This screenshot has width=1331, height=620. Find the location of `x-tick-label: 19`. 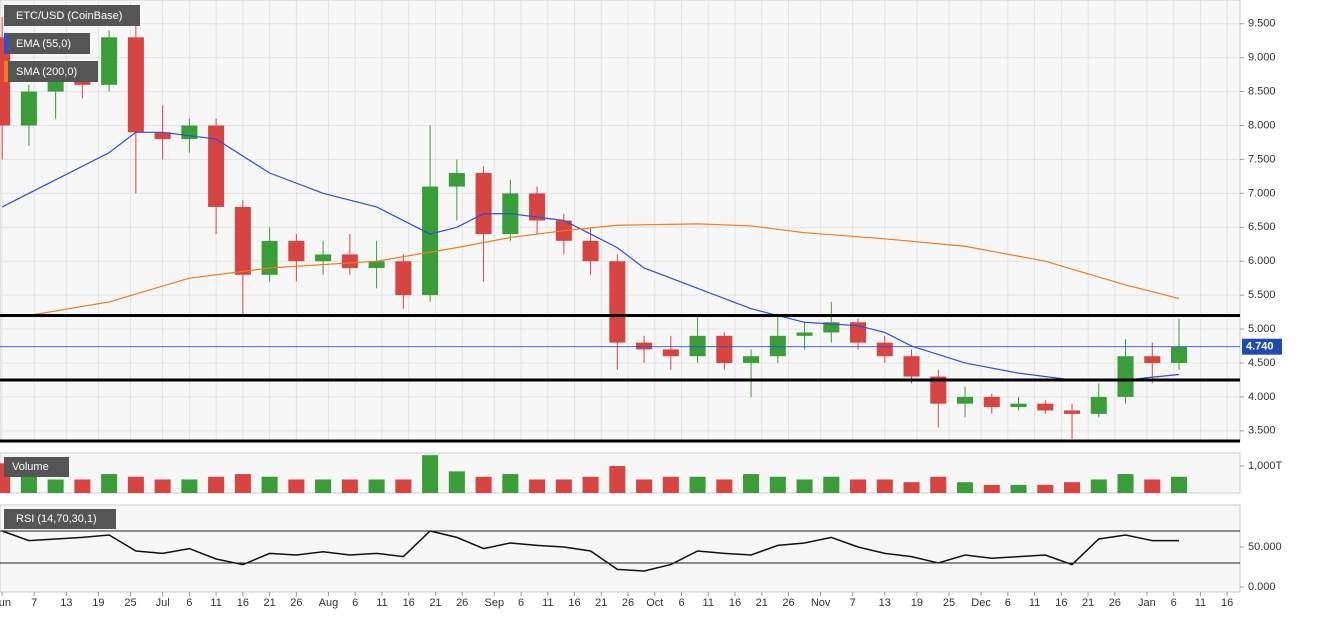

x-tick-label: 19 is located at coordinates (917, 603).